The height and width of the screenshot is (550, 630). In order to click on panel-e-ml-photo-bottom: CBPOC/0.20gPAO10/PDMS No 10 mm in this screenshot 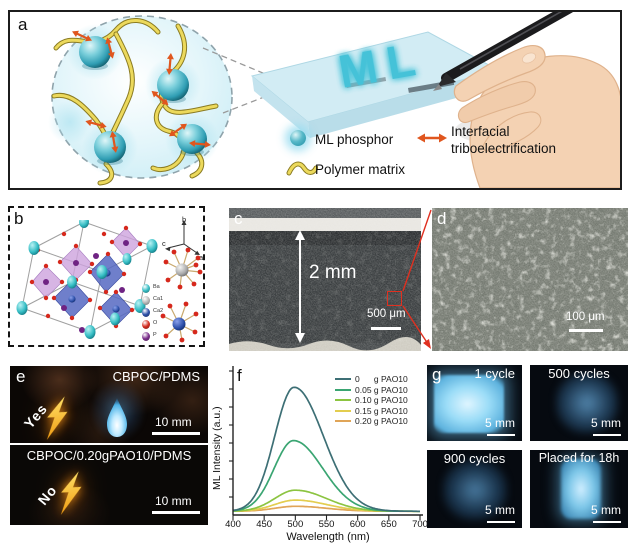, I will do `click(109, 485)`.